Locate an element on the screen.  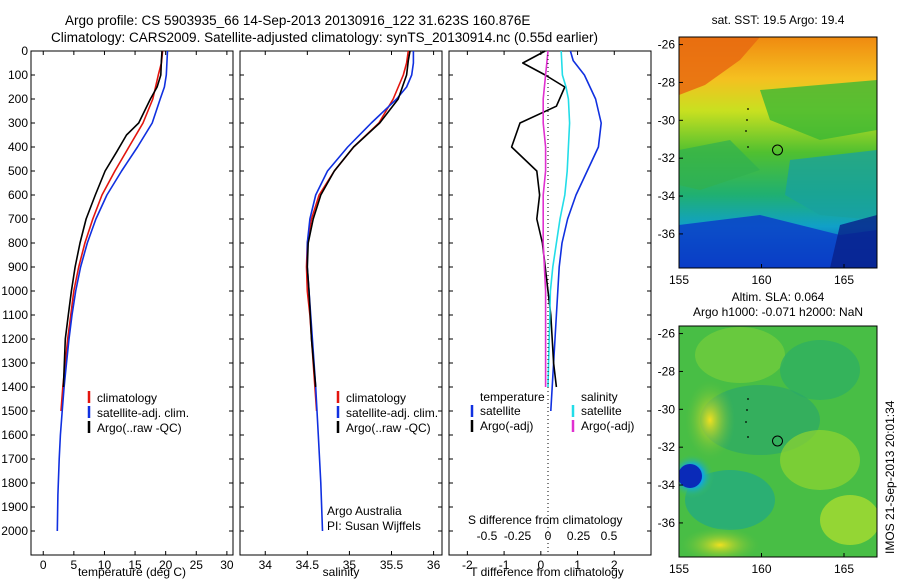
map-y-tick-label: -28 is located at coordinates (667, 82).